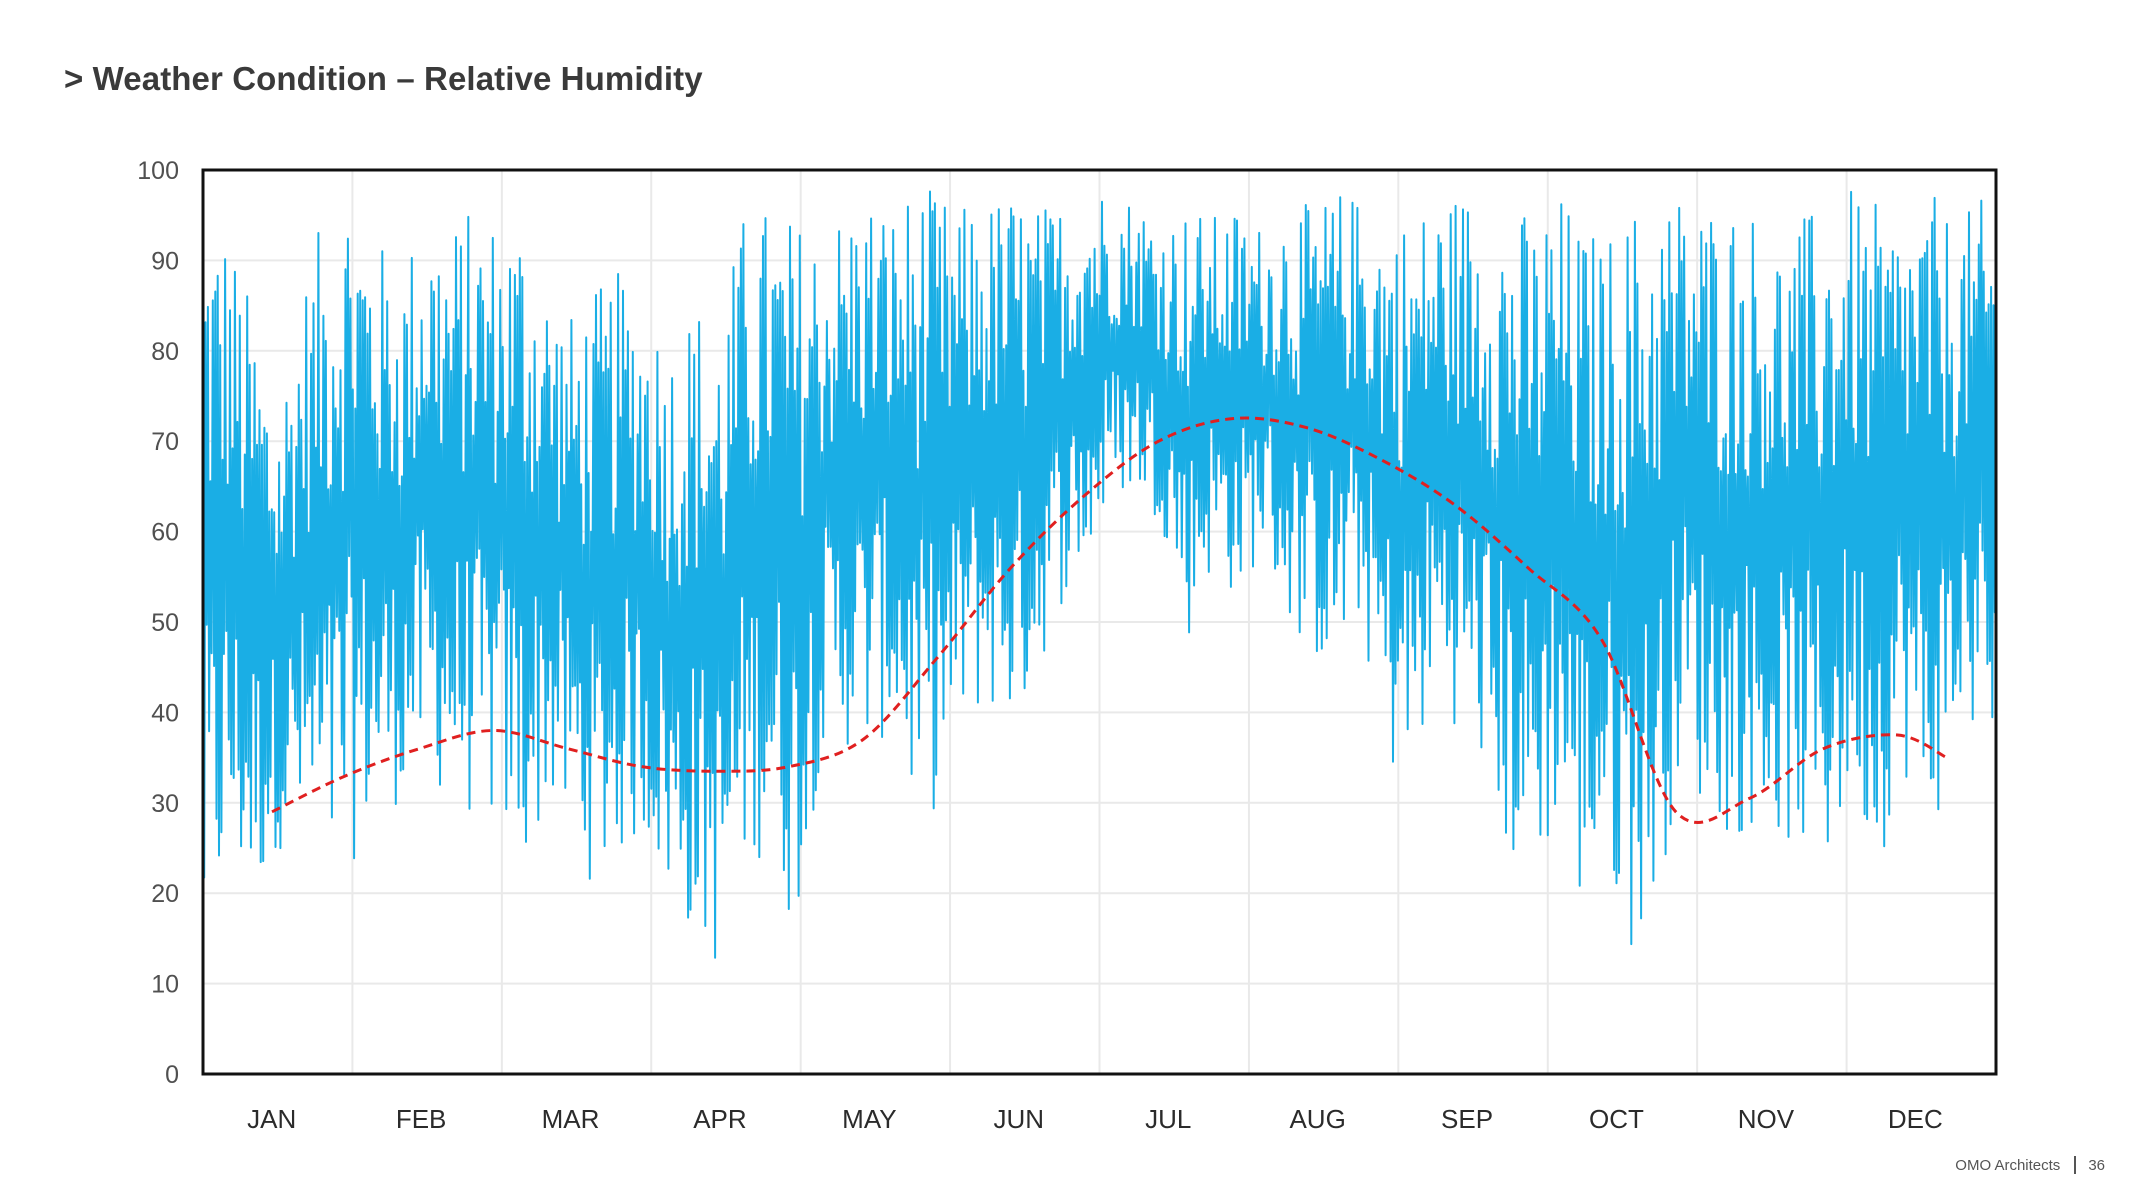 Image resolution: width=2131 pixels, height=1199 pixels. What do you see at coordinates (383, 78) in the screenshot?
I see `page-title: > Weather Condition – Relative Humidity` at bounding box center [383, 78].